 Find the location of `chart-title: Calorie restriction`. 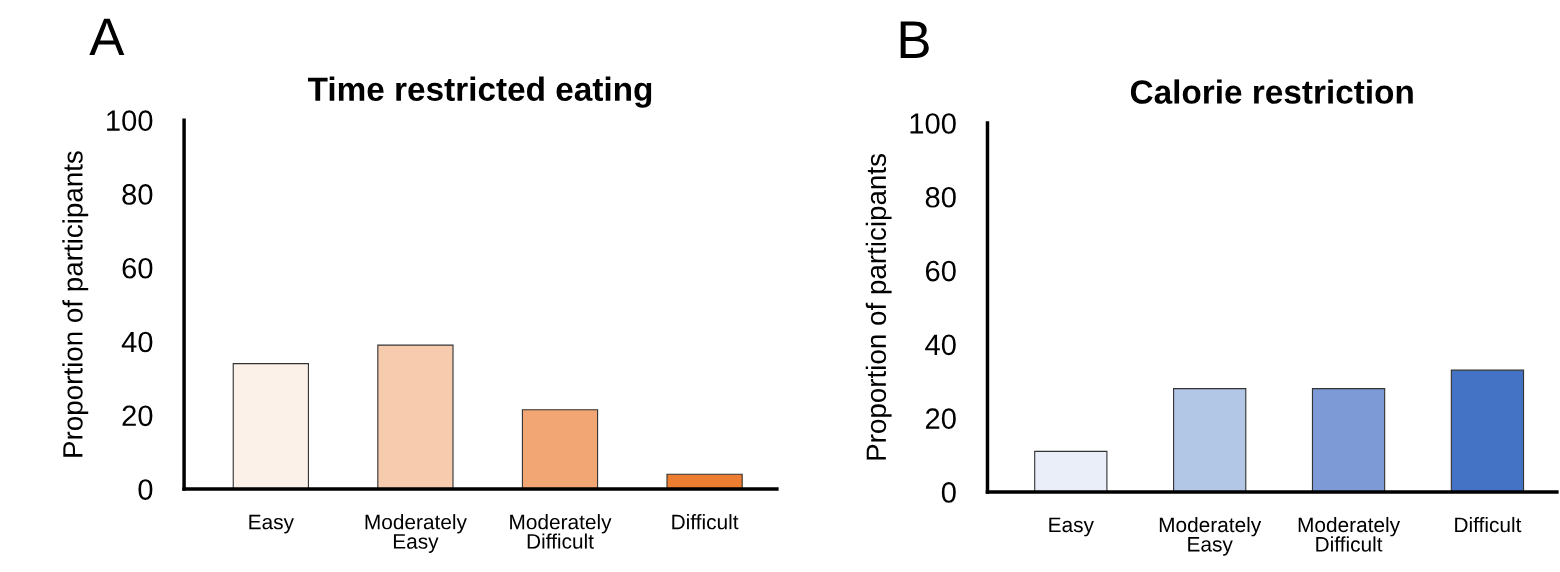

chart-title: Calorie restriction is located at coordinates (1271, 91).